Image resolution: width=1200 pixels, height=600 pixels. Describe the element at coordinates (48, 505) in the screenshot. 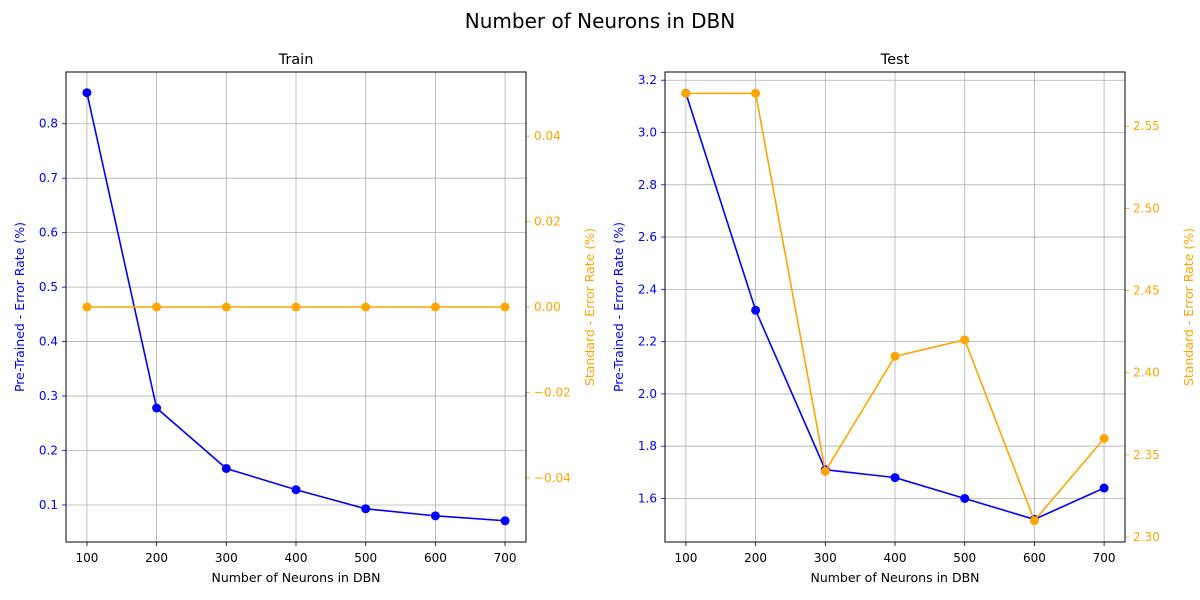

I see `left-y-tick-label: 0.1` at that location.